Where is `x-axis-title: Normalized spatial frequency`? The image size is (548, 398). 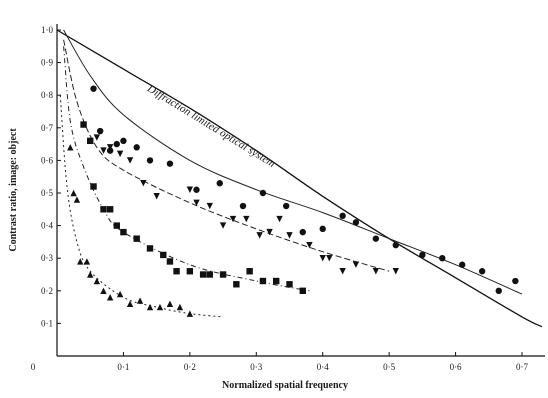
x-axis-title: Normalized spatial frequency is located at coordinates (285, 385).